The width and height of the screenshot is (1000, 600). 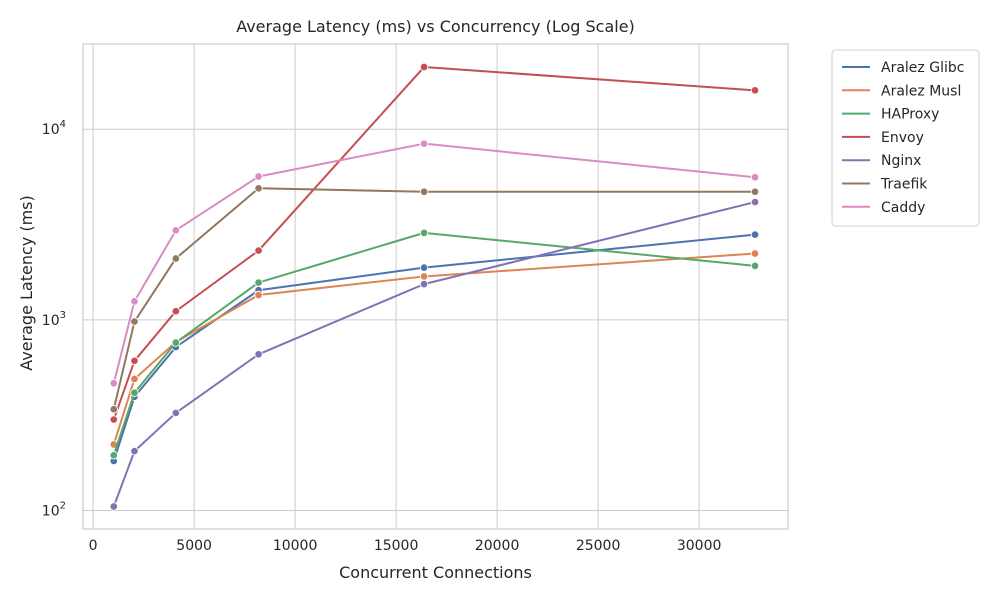 What do you see at coordinates (497, 546) in the screenshot?
I see `x-tick-label: 20000` at bounding box center [497, 546].